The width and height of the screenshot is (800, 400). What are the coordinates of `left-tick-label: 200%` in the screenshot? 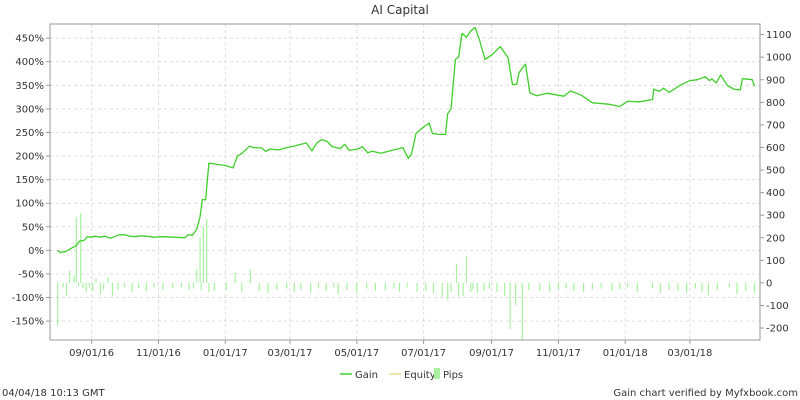 It's located at (29, 157).